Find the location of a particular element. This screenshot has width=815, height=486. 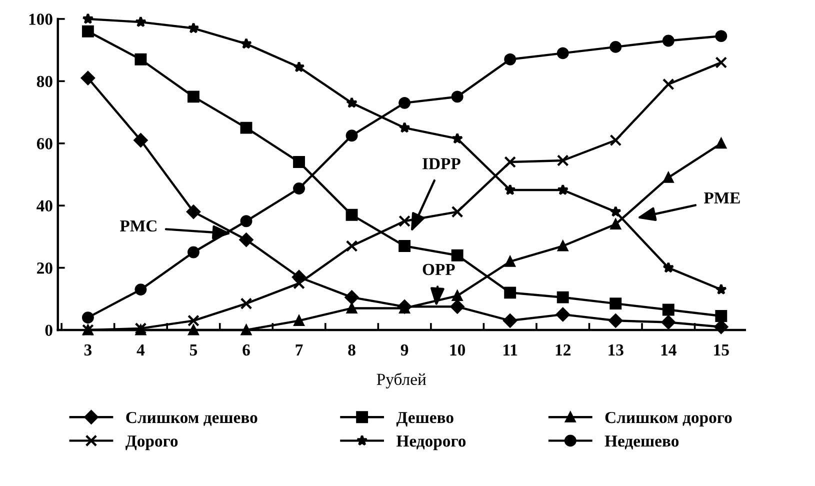

x-tick-label: 13 is located at coordinates (616, 350).